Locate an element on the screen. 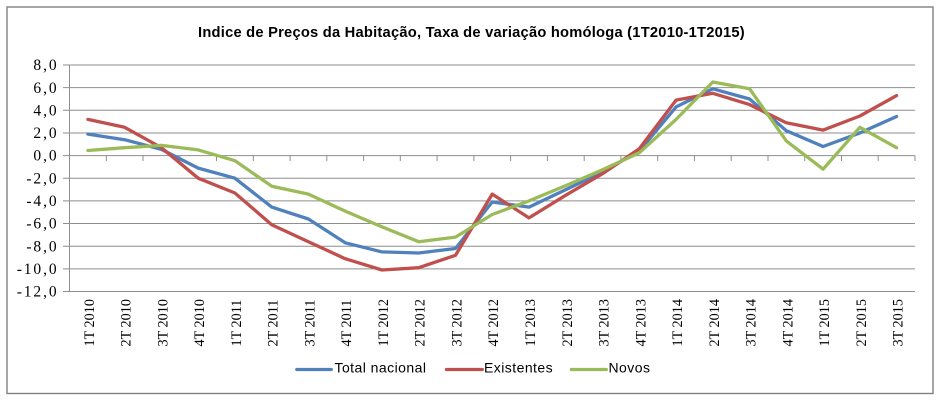 The width and height of the screenshot is (944, 405). svg-text: 4T 2012 is located at coordinates (494, 322).